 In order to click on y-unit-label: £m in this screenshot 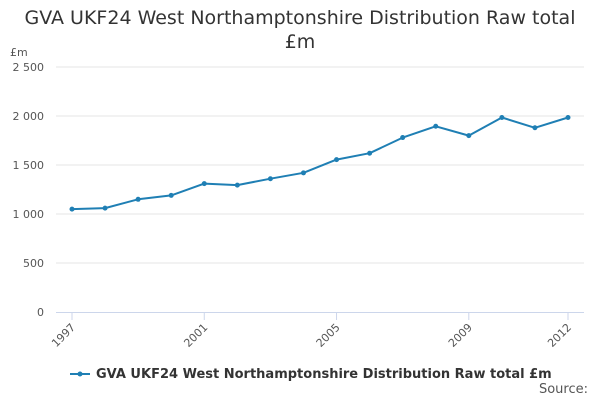, I will do `click(19, 52)`.